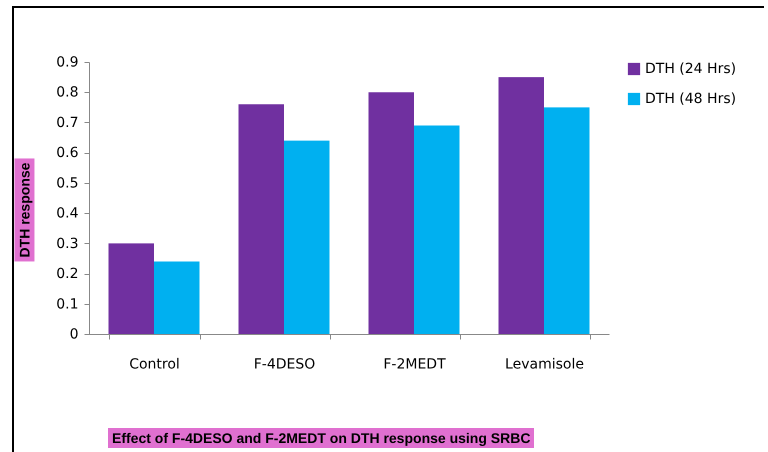 Image resolution: width=768 pixels, height=452 pixels. Describe the element at coordinates (321, 438) in the screenshot. I see `text: Effect of F-4DESO and F-2MEDT on DTH response using SRBC` at that location.